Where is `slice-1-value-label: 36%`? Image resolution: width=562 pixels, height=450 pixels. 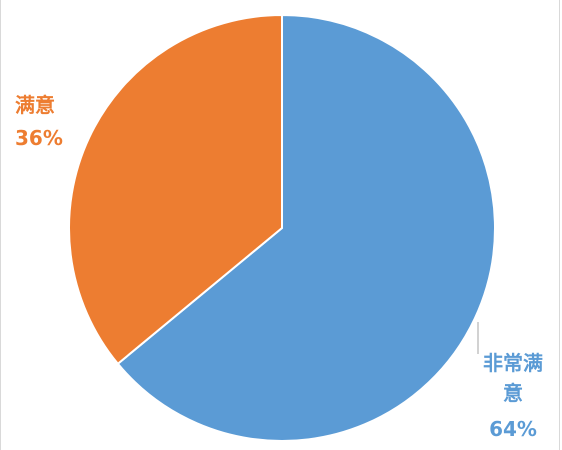
slice-1-value-label: 36% is located at coordinates (39, 138).